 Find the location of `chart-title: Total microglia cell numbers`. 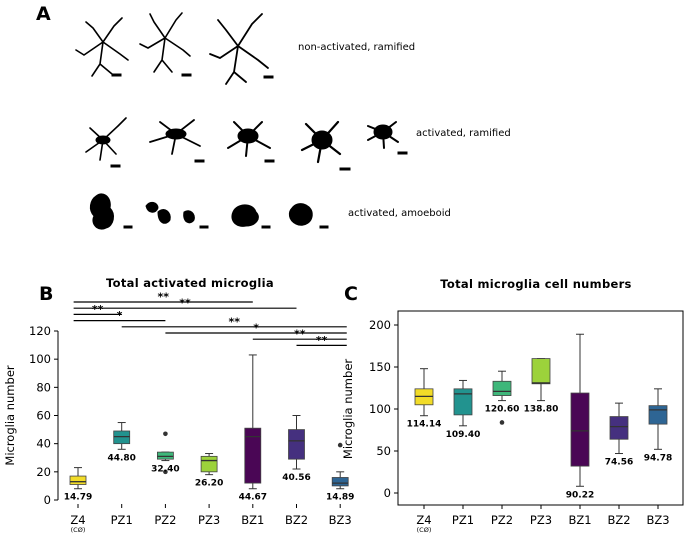

chart-title: Total microglia cell numbers is located at coordinates (535, 284).